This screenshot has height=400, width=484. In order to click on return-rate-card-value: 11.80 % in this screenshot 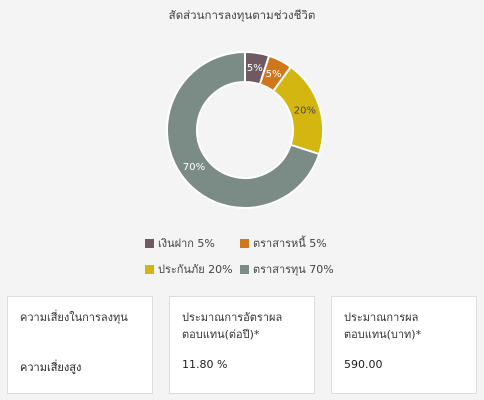, I will do `click(205, 364)`.